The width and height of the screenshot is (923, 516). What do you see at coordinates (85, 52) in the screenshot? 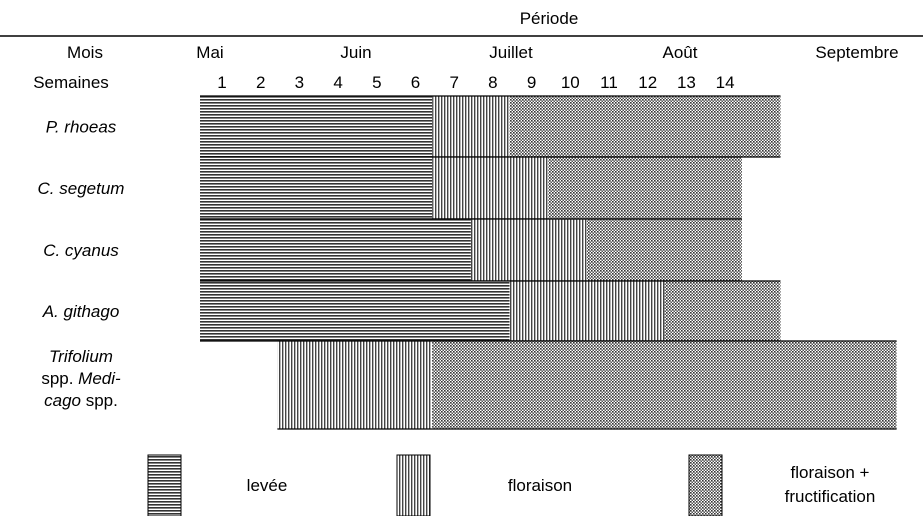
I see `months-row-label: Mois` at bounding box center [85, 52].